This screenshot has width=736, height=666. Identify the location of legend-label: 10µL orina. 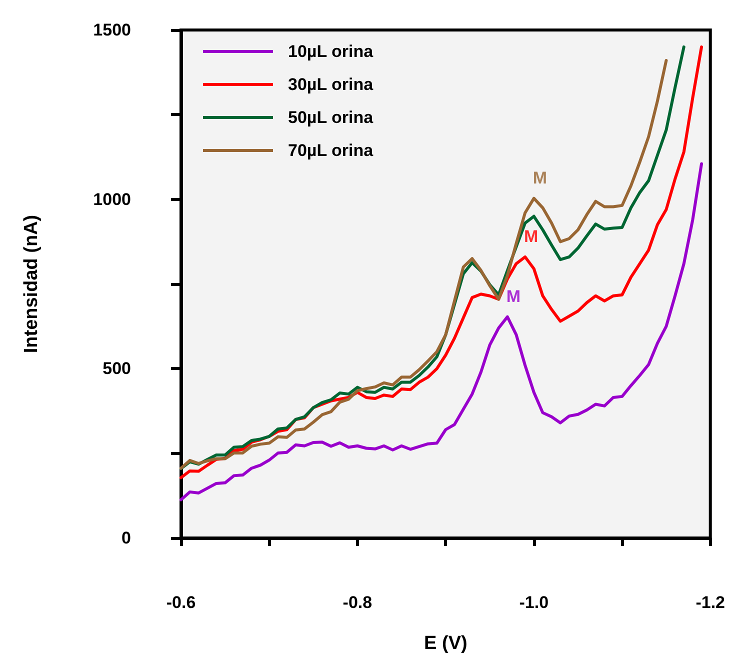
(331, 51).